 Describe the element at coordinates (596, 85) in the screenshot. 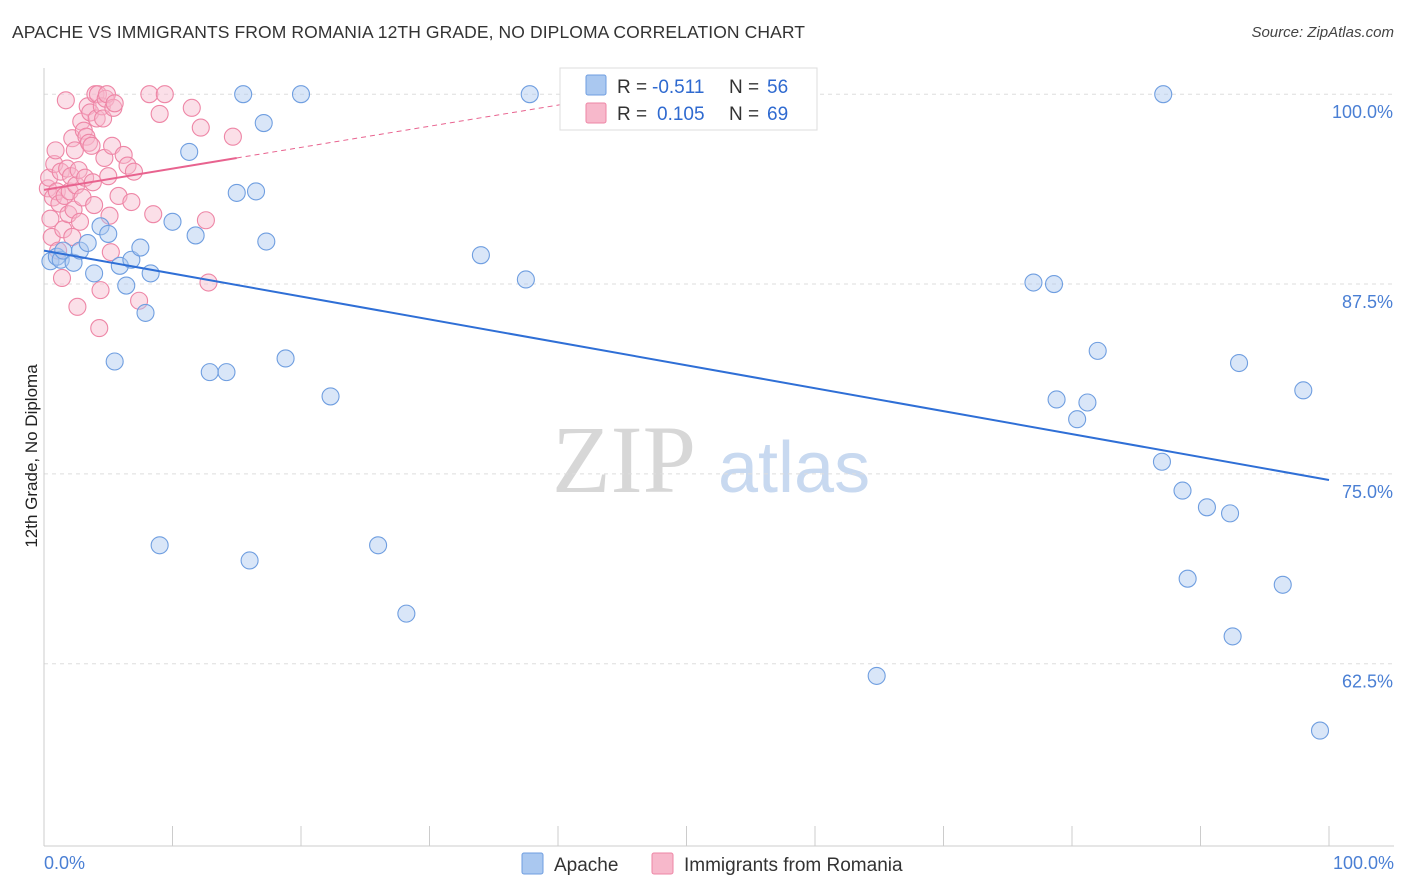

I see `legend-apache-swatch` at that location.